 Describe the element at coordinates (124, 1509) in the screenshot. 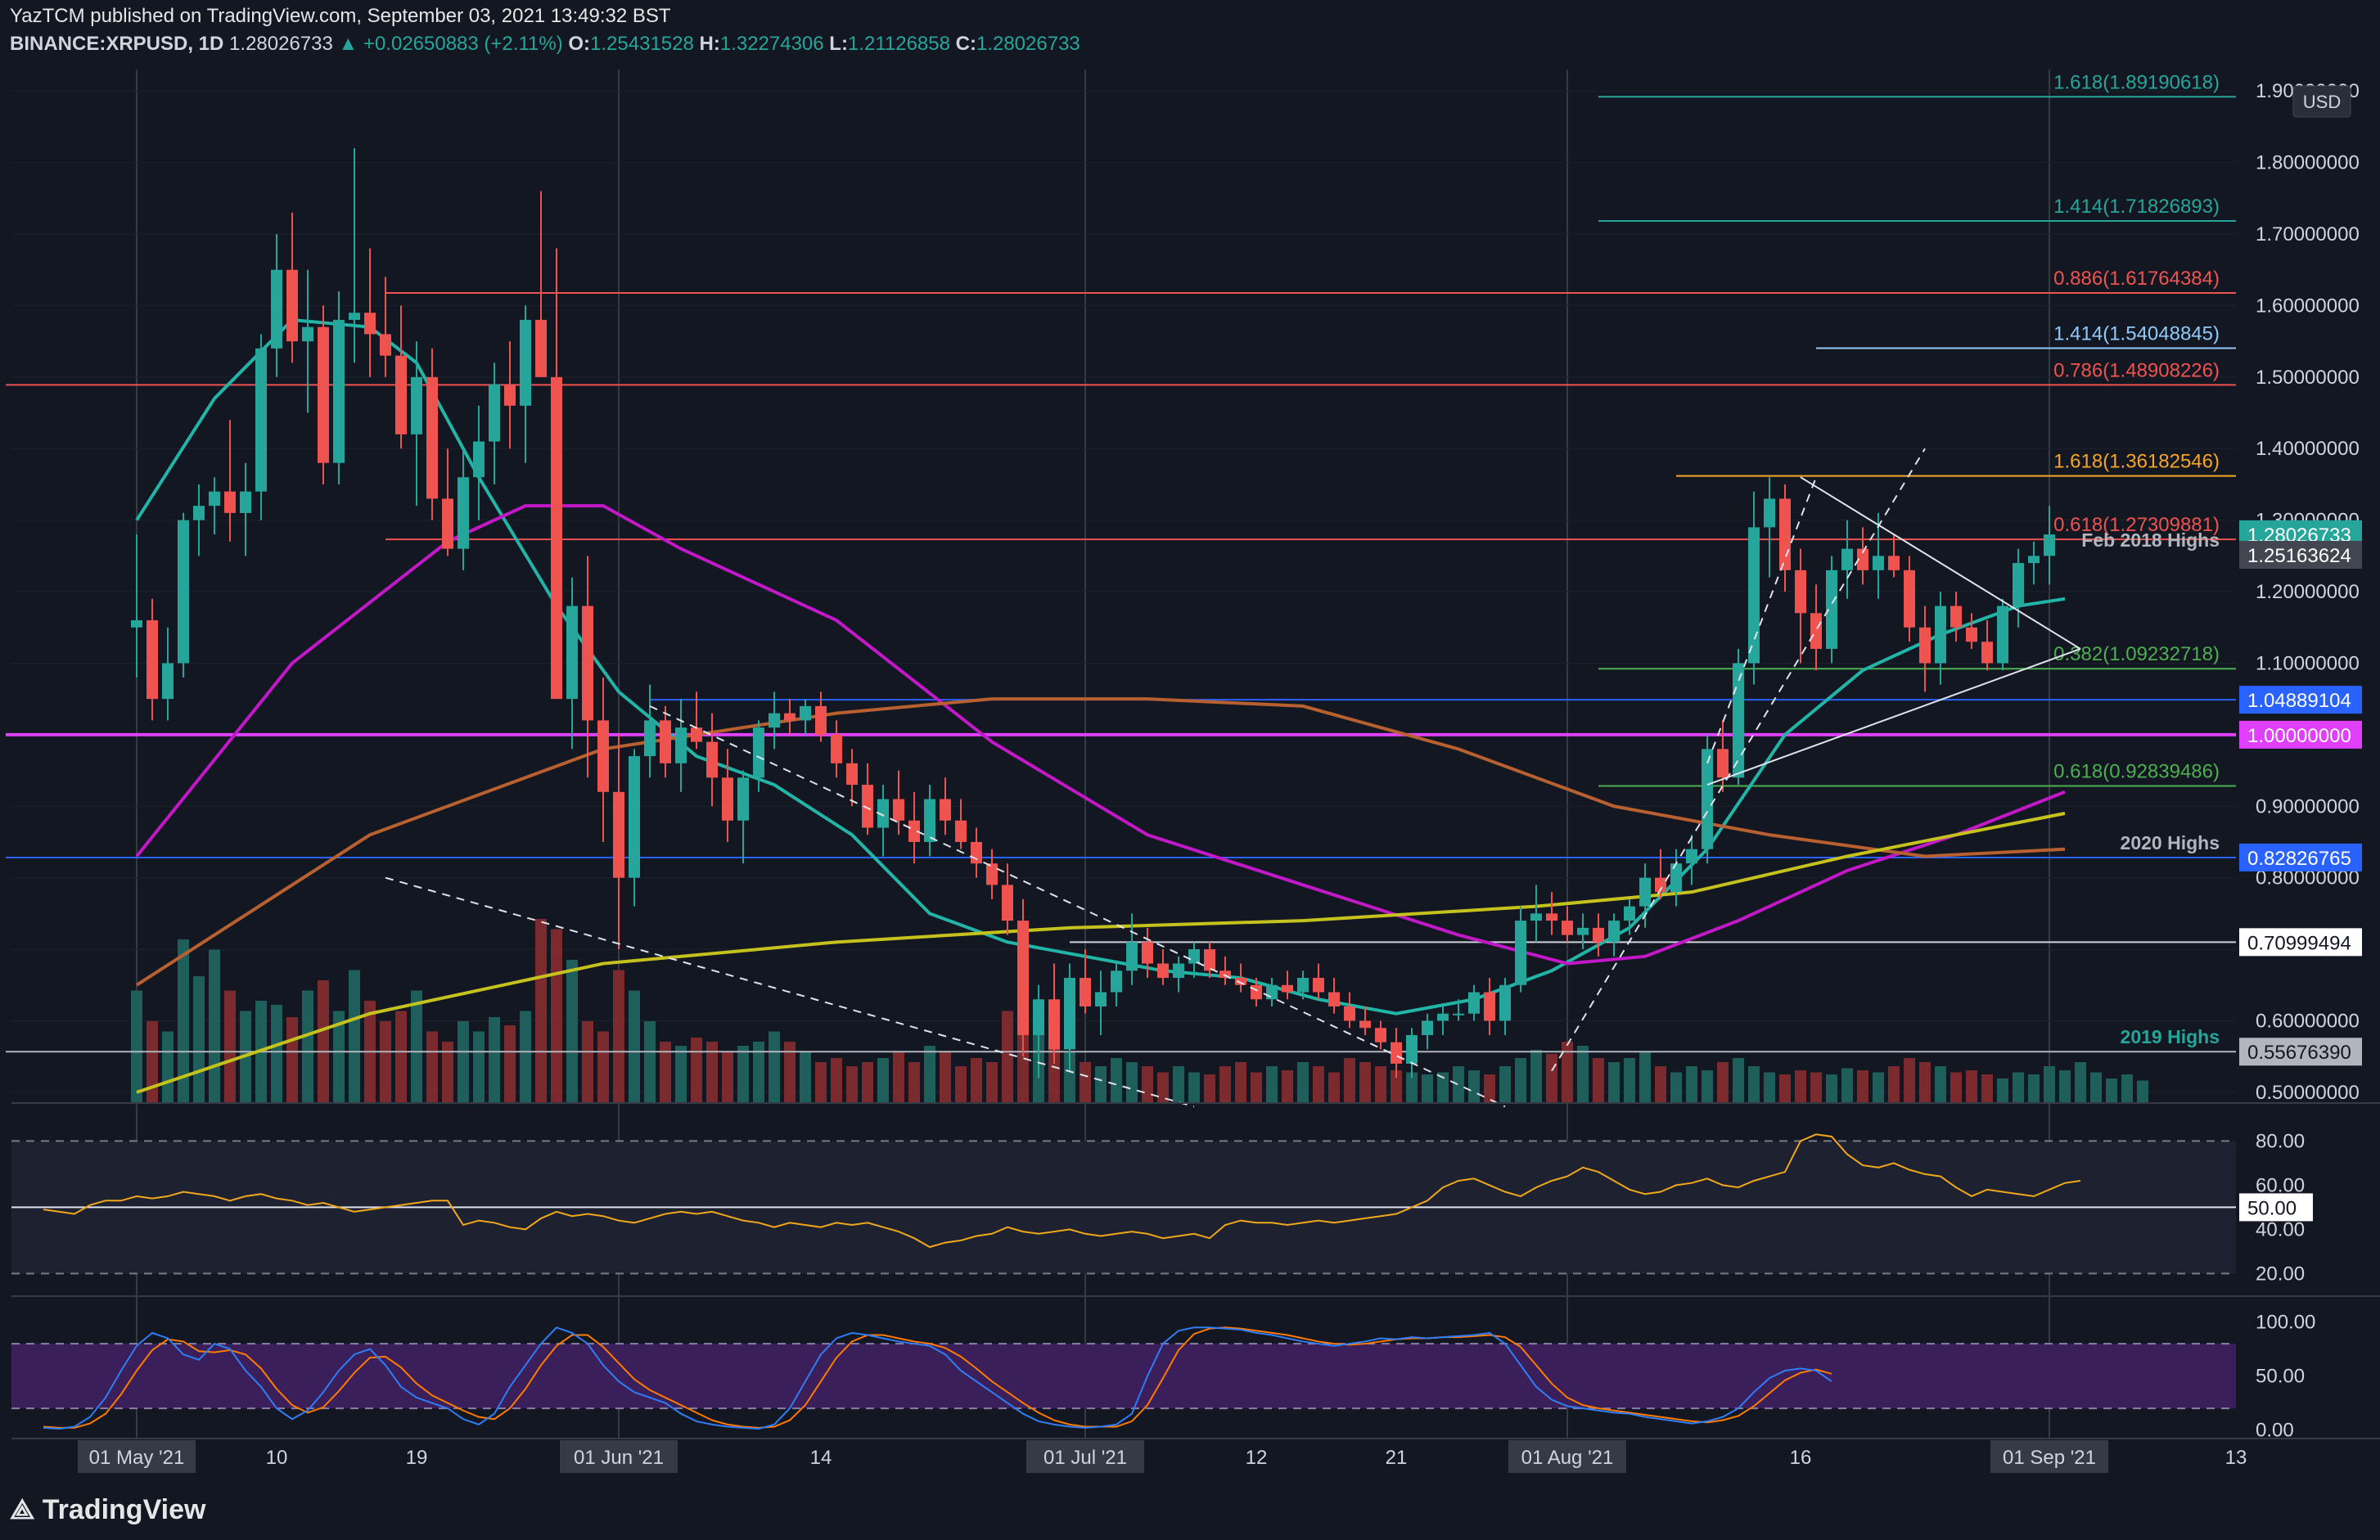

I see `brand-text: TradingView` at that location.